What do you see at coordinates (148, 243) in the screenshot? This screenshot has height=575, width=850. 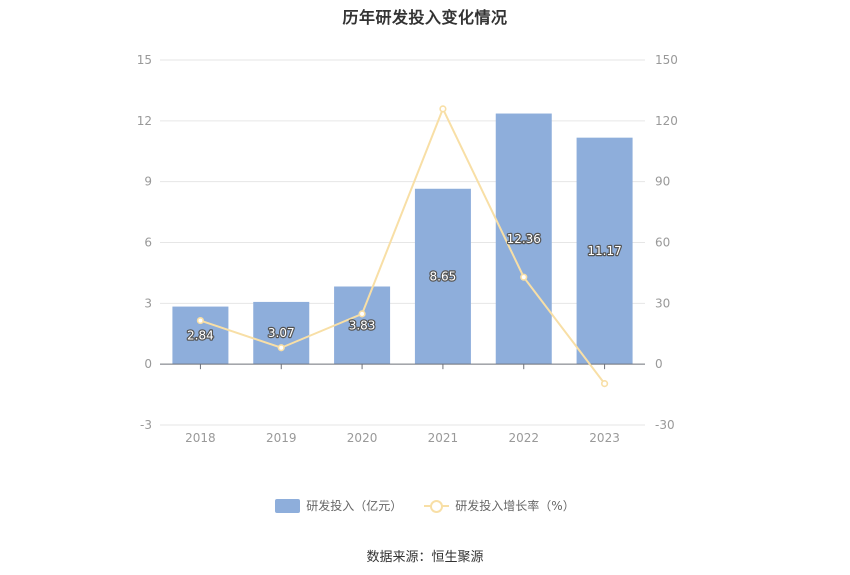 I see `y-left-tick-label: 6` at bounding box center [148, 243].